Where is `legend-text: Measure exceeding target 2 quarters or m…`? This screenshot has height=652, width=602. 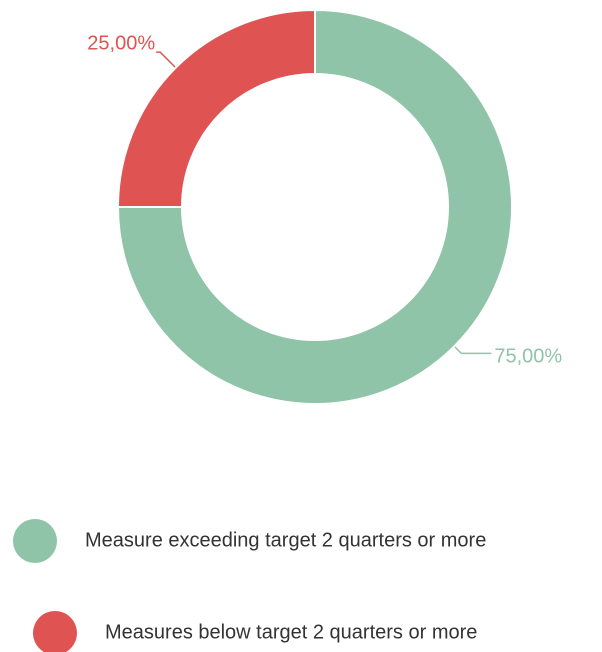 legend-text: Measure exceeding target 2 quarters or m… is located at coordinates (285, 540).